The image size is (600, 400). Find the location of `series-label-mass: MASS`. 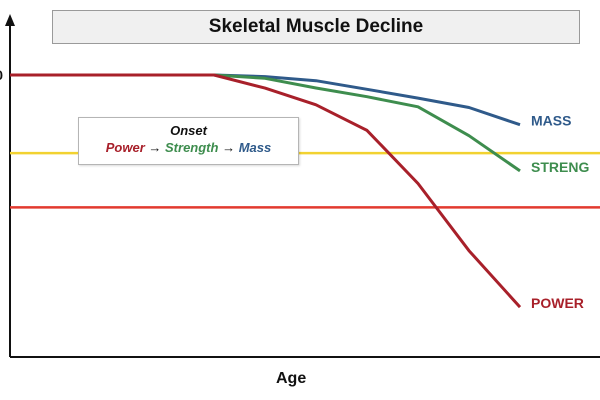

series-label-mass: MASS is located at coordinates (551, 121).